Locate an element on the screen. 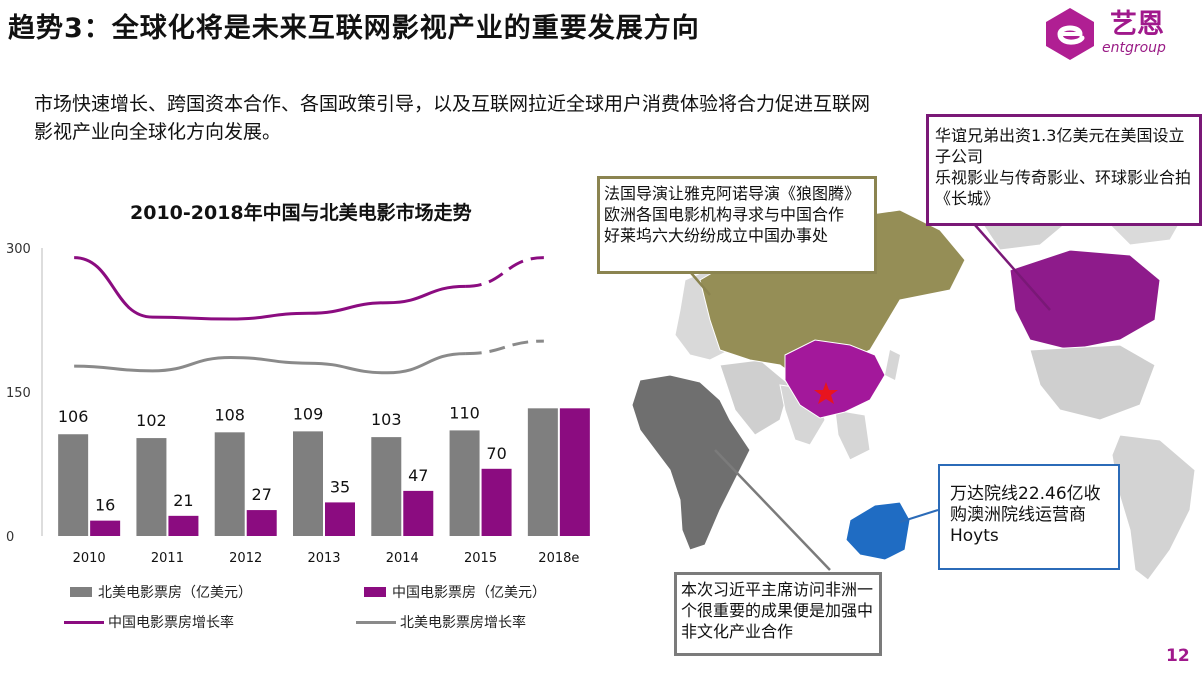 The height and width of the screenshot is (678, 1204). x-tick-label: 2014 is located at coordinates (402, 558).